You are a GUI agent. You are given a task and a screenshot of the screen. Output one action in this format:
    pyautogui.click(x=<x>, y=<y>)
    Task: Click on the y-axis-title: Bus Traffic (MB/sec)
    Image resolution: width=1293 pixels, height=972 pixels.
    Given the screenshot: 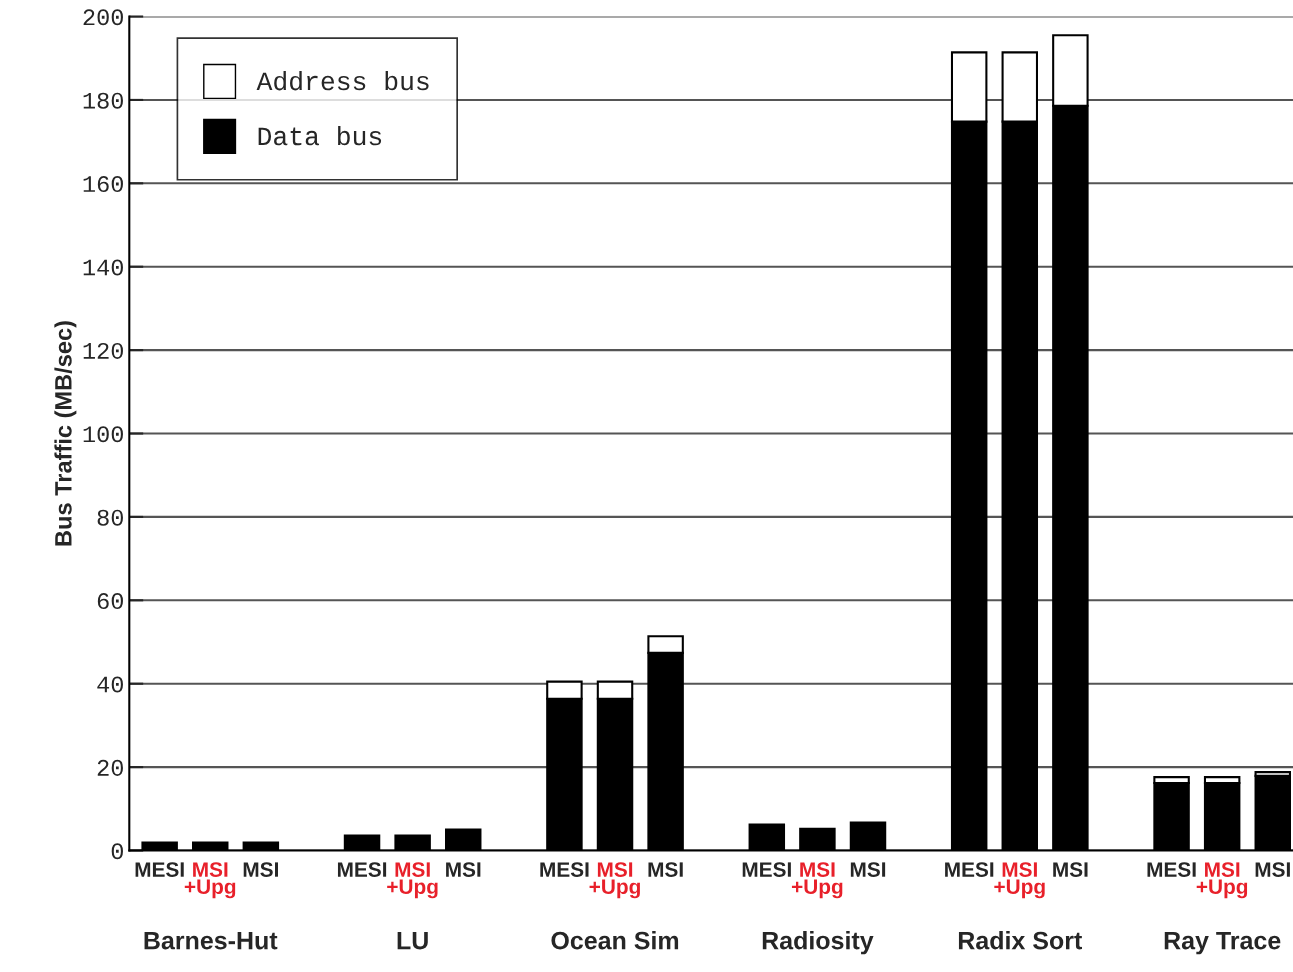 What is the action you would take?
    pyautogui.click(x=65, y=433)
    